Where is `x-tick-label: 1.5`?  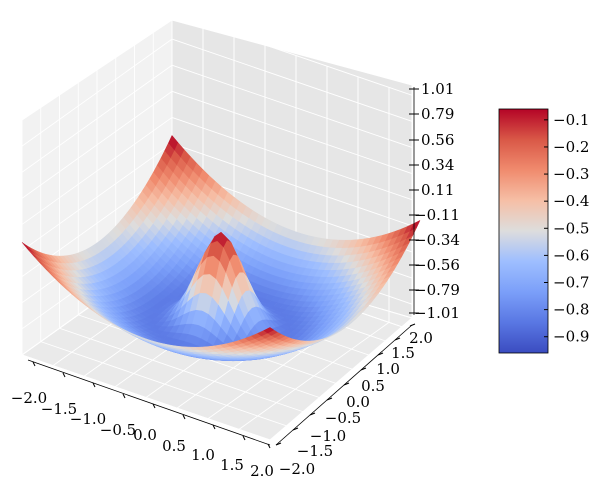
x-tick-label: 1.5 is located at coordinates (232, 465).